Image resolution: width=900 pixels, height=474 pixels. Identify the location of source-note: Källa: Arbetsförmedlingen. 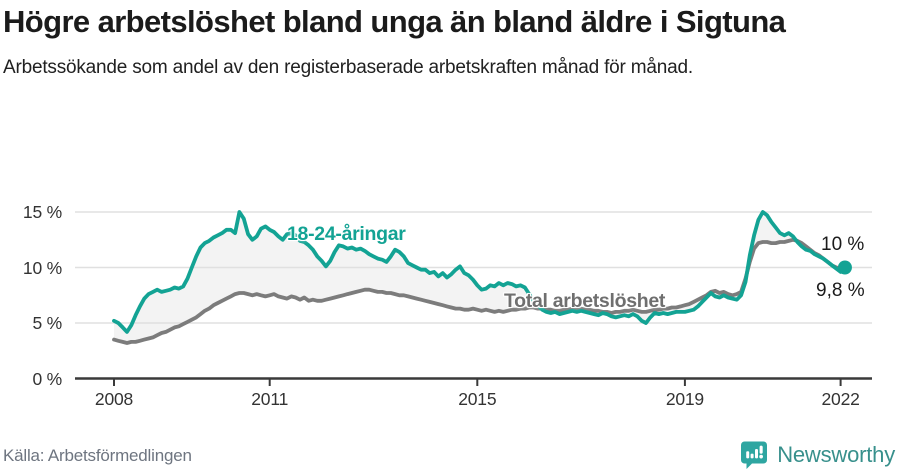
(97, 455).